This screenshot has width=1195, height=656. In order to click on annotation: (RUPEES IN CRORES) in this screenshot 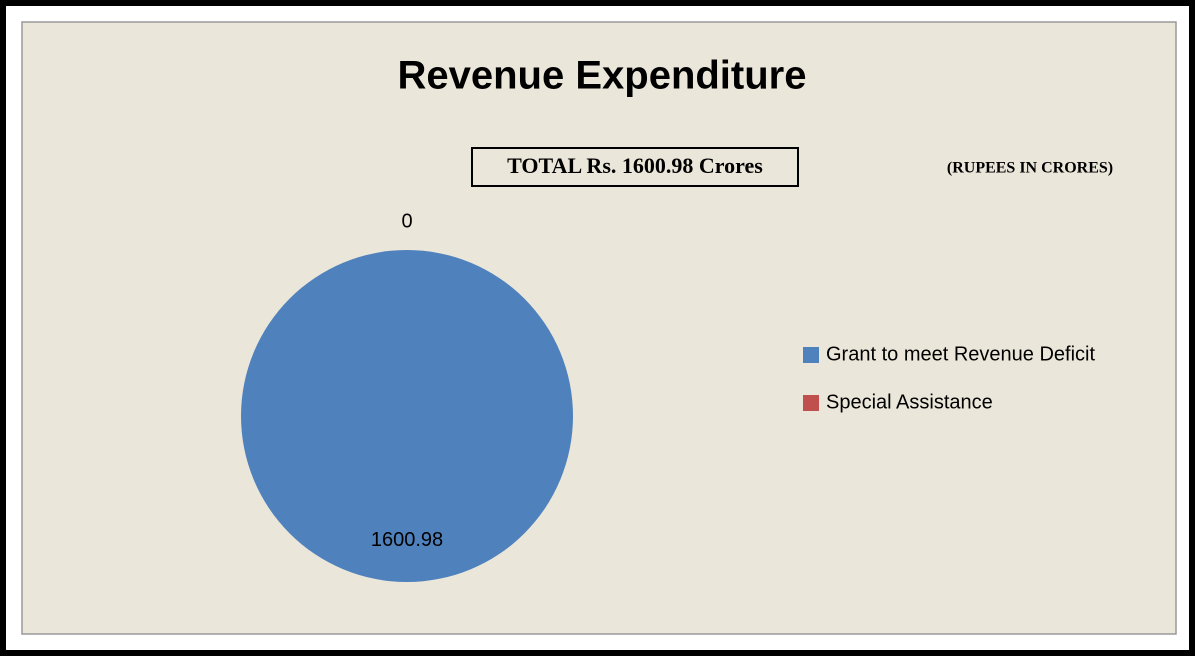, I will do `click(1030, 168)`.